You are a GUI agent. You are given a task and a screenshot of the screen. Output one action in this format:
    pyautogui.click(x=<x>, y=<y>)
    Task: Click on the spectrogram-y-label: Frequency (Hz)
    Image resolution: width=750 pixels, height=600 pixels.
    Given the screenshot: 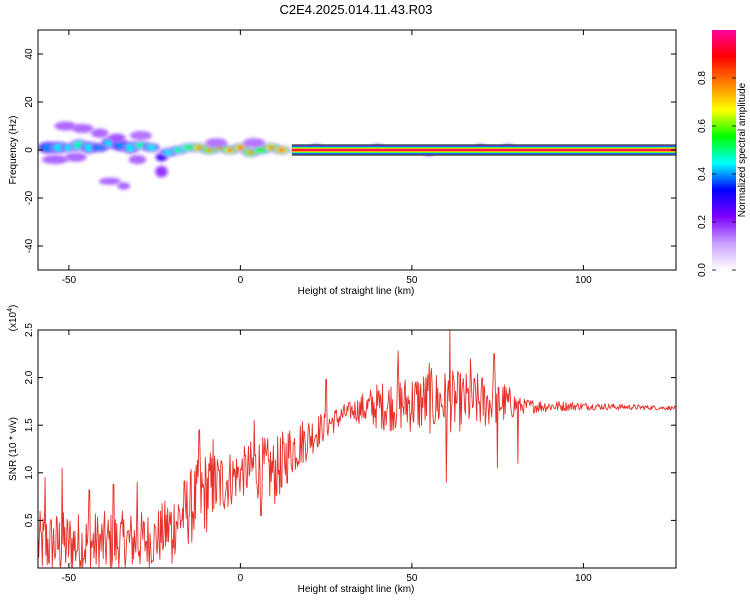 What is the action you would take?
    pyautogui.click(x=13, y=150)
    